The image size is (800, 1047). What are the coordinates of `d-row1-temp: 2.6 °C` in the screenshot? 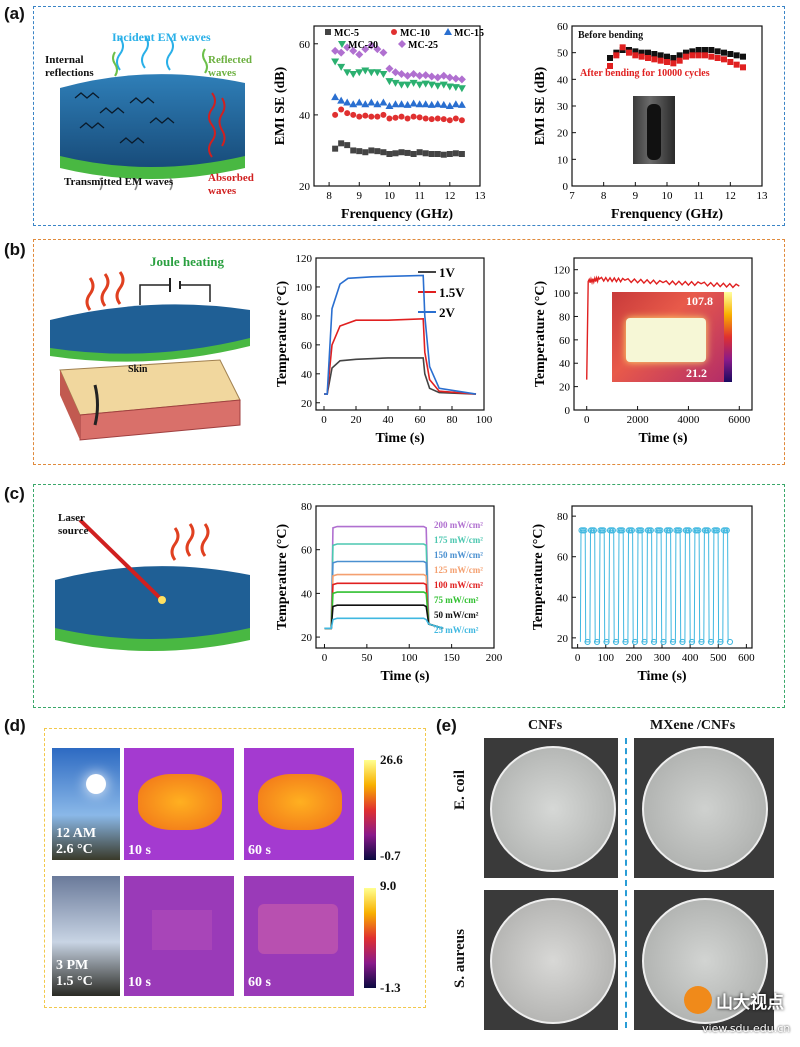 It's located at (74, 849).